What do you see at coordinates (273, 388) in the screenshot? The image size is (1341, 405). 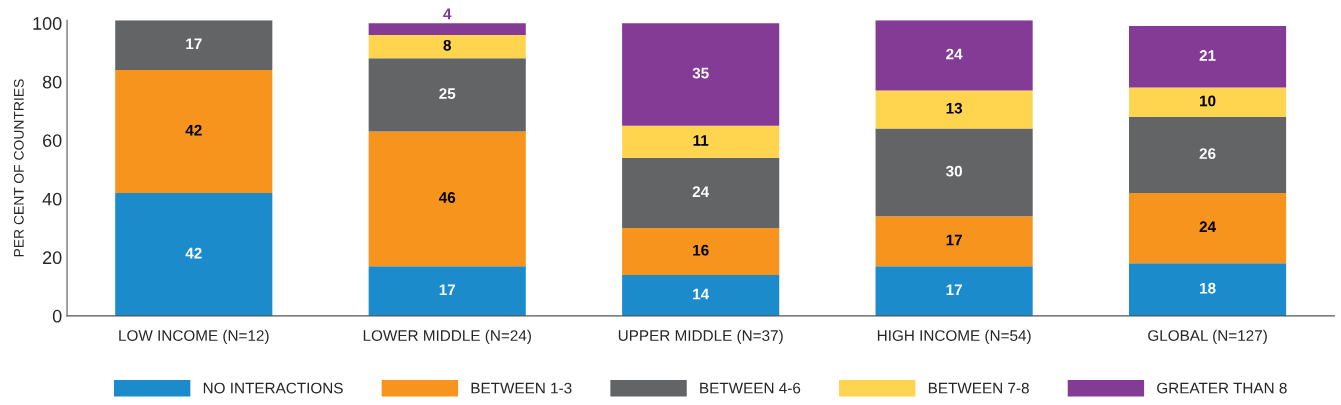 I see `legend-label: NO INTERACTIONS` at bounding box center [273, 388].